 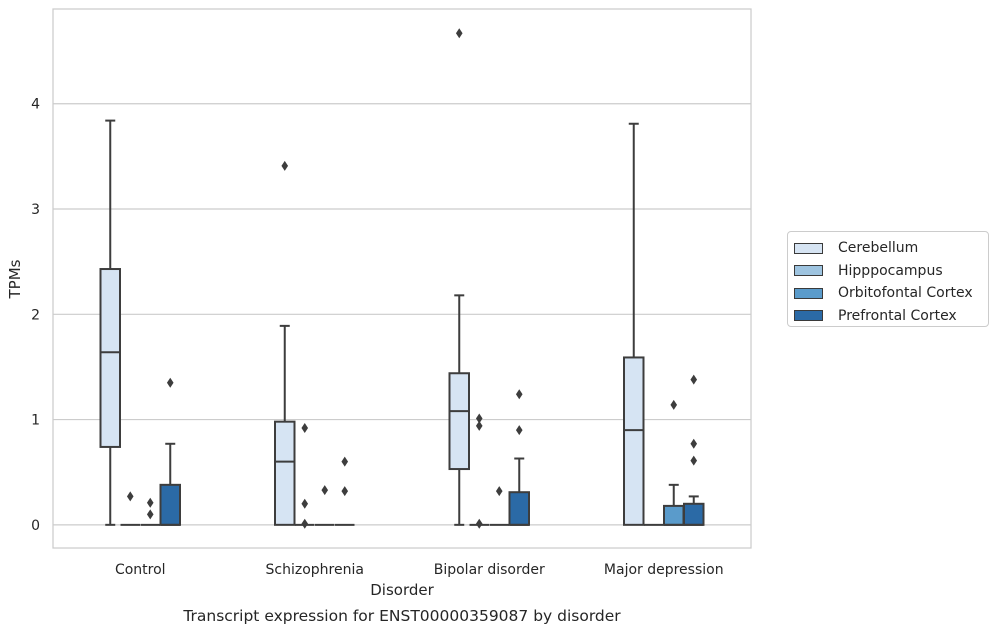 I want to click on x-tick-label-3: Major depression, so click(x=664, y=570).